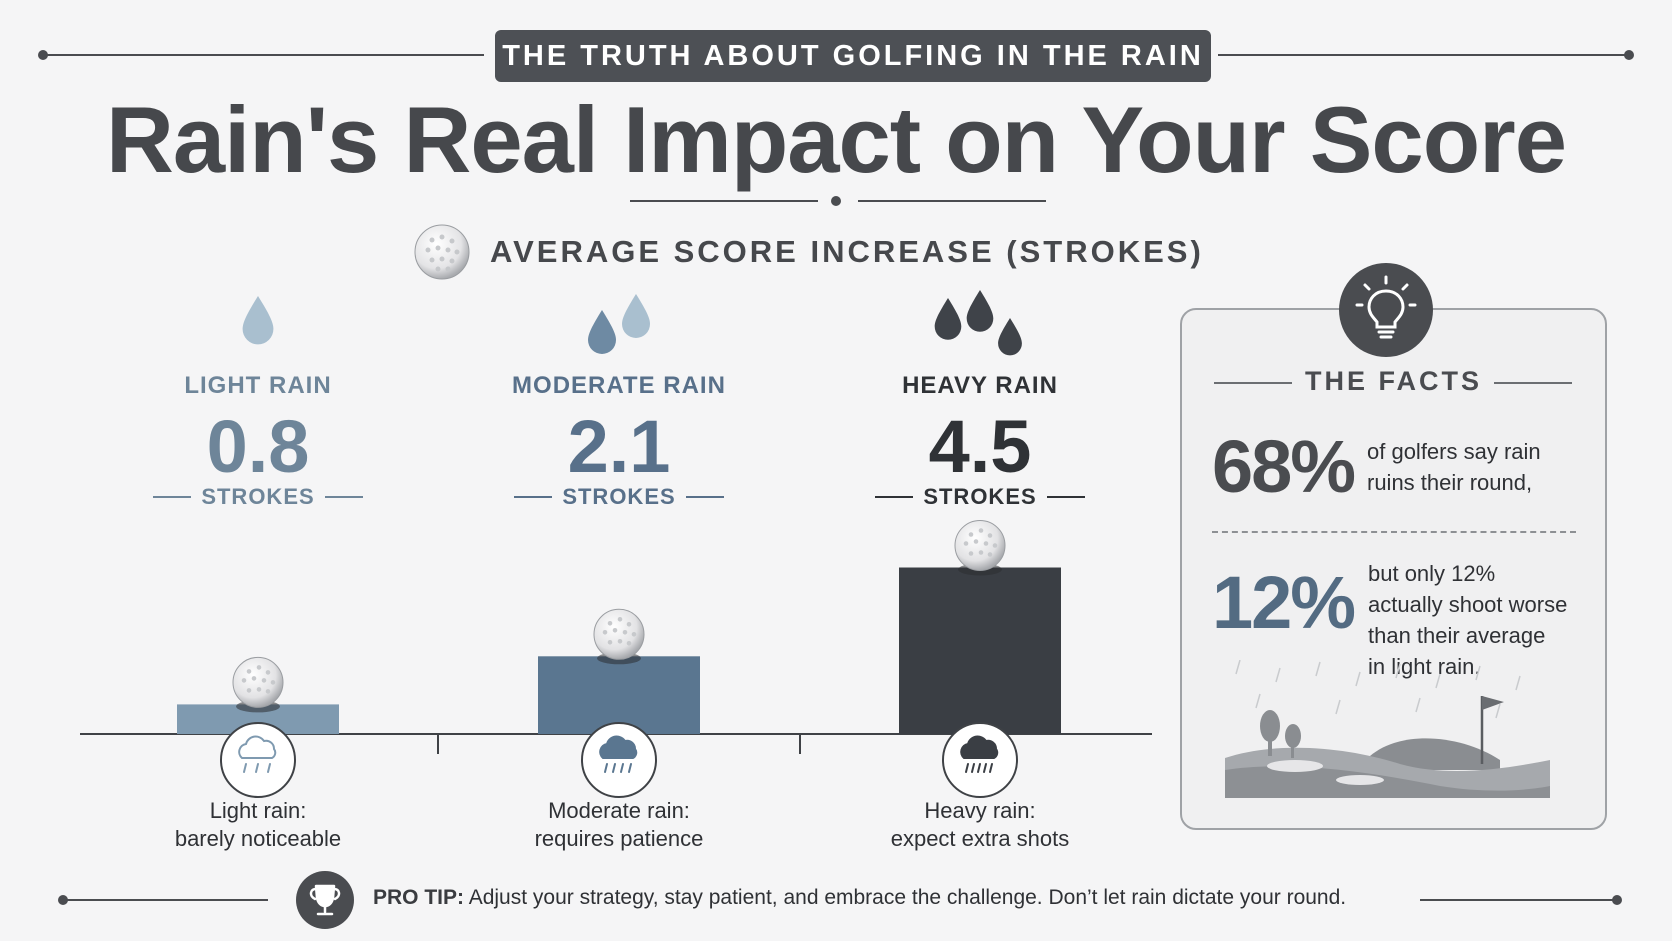 The image size is (1672, 941). Describe the element at coordinates (1284, 602) in the screenshot. I see `stat-12-percent: 12%` at that location.